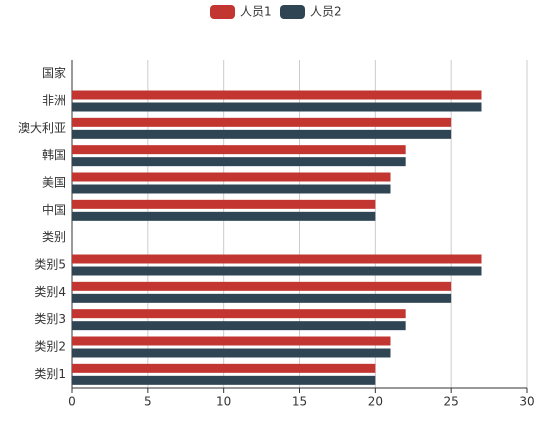 This screenshot has height=424, width=550. Describe the element at coordinates (50, 292) in the screenshot. I see `y-tick-label: 类别4` at that location.